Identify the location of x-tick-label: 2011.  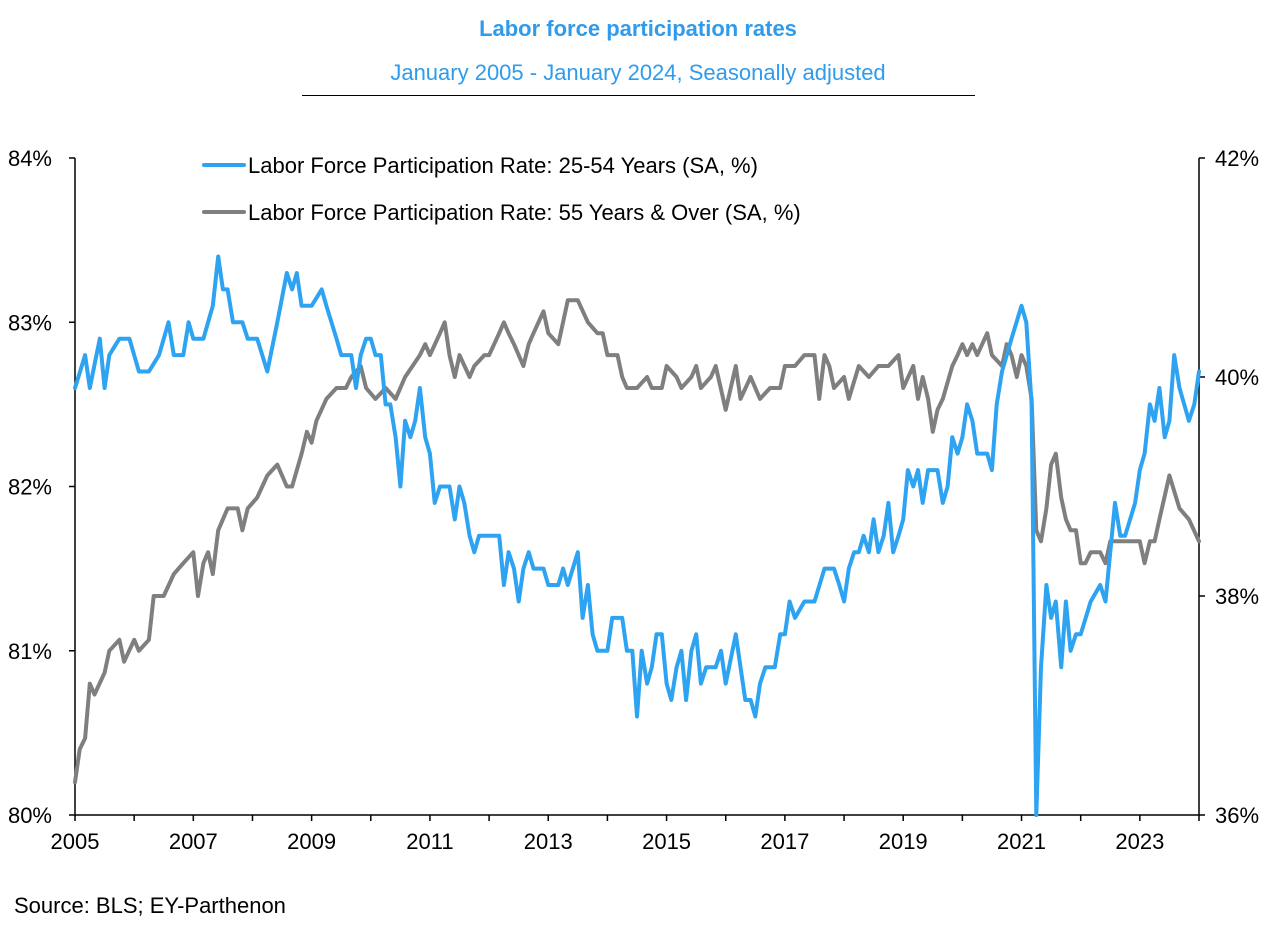
(429, 841).